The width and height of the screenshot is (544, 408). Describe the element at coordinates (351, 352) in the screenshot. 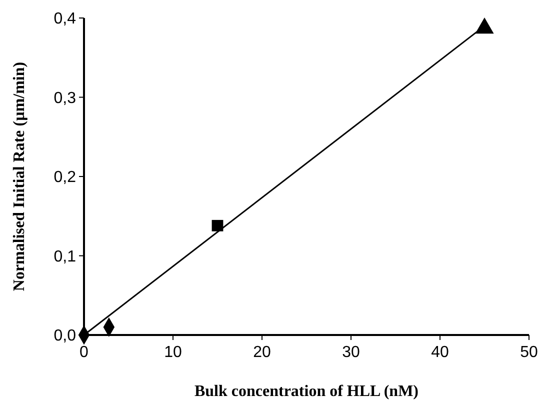

I see `x-tick-label: 30` at that location.